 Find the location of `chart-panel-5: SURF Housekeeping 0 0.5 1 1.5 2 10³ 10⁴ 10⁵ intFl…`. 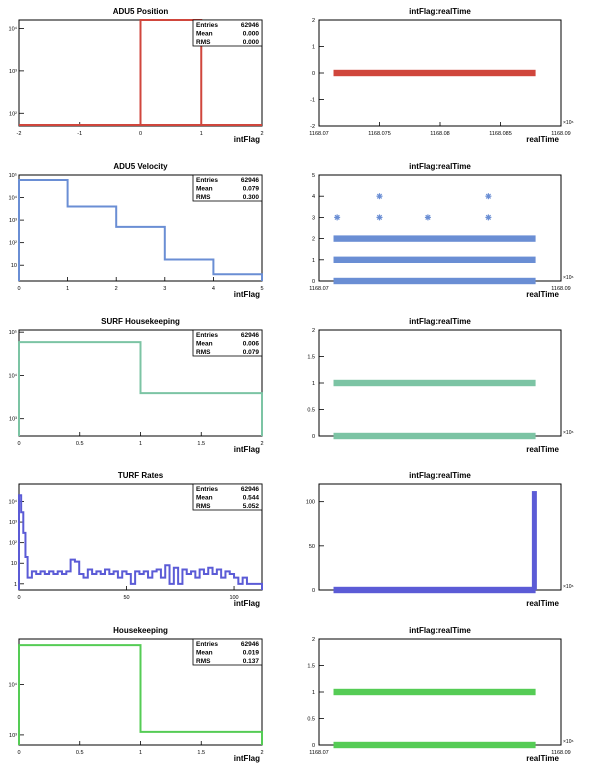

chart-panel-5: SURF Housekeeping 0 0.5 1 1.5 2 10³ 10⁴ 10⁵ intFl… is located at coordinates (136, 385).